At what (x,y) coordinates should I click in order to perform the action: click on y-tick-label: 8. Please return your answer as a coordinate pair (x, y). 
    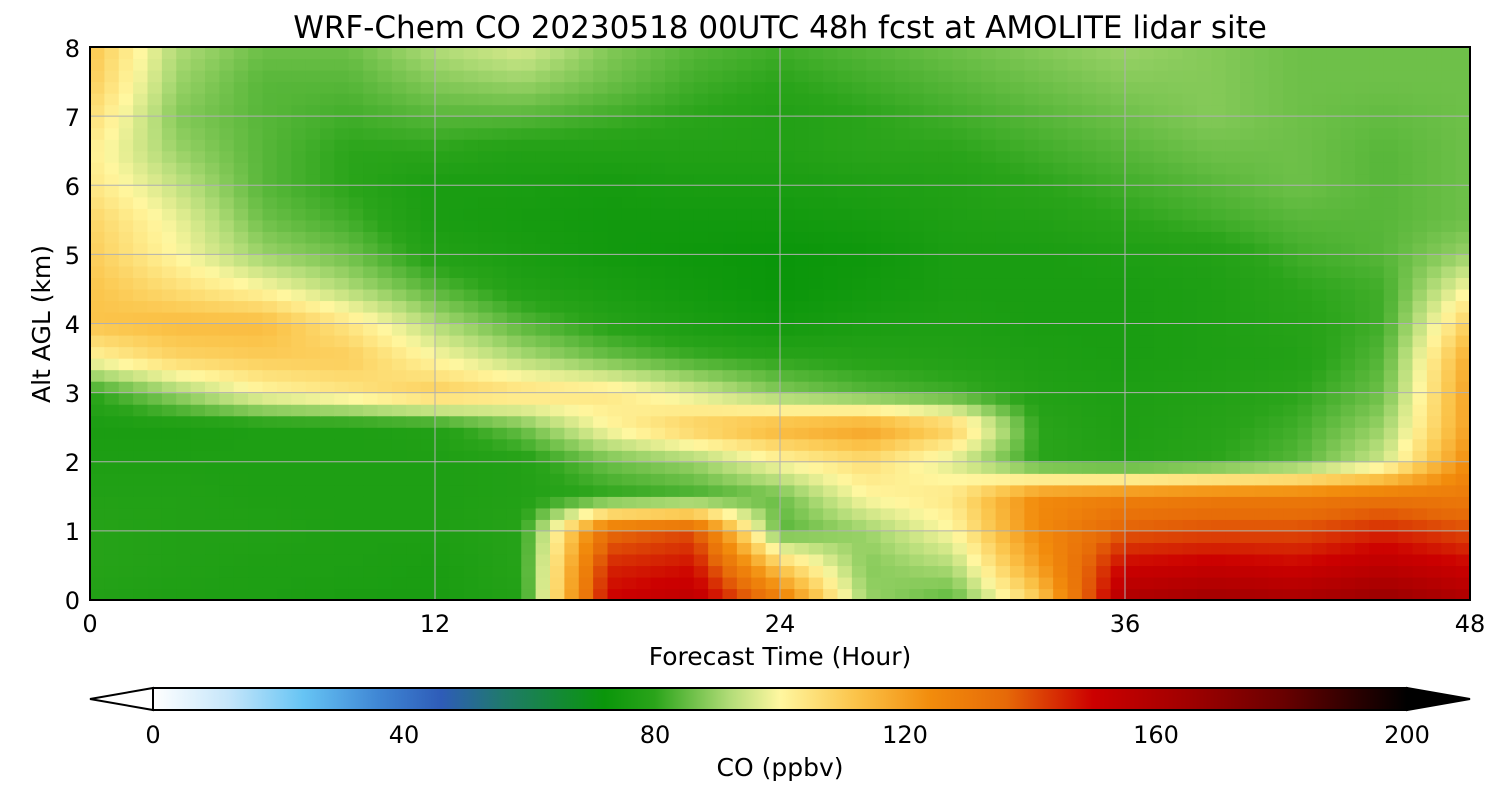
    Looking at the image, I should click on (72, 49).